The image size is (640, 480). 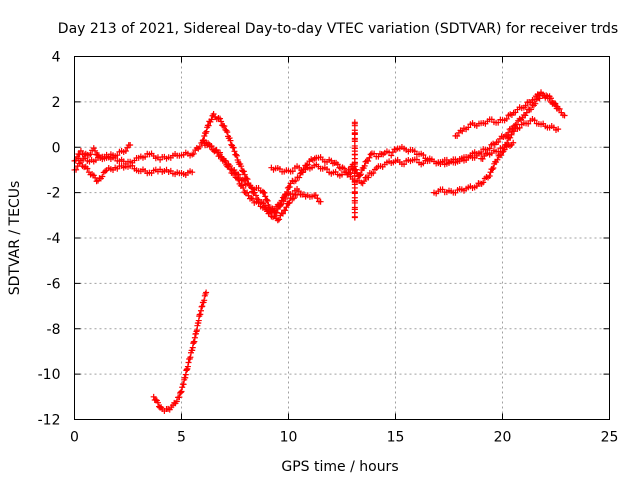 What do you see at coordinates (503, 438) in the screenshot?
I see `x-tick-label: 20` at bounding box center [503, 438].